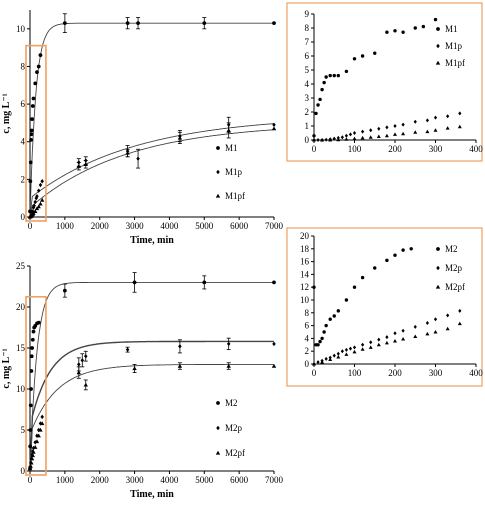 This screenshot has height=507, width=485. I want to click on y-tick-label: 9, so click(307, 14).